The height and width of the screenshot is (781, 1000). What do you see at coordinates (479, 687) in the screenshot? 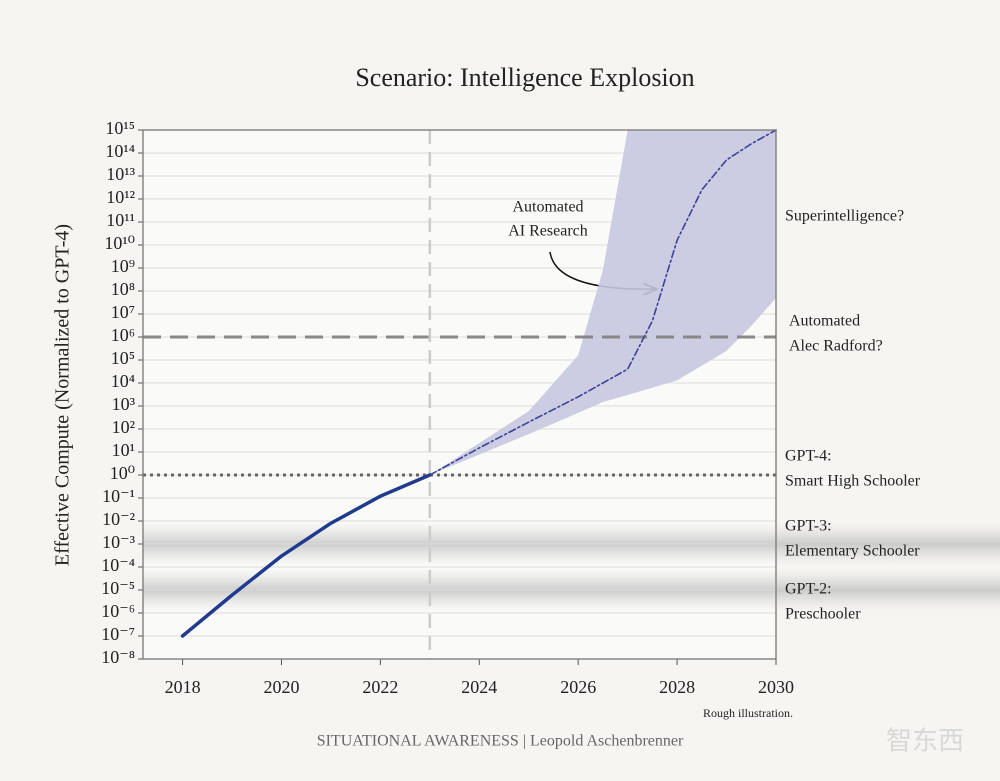
I see `x-tick-label: 2024` at bounding box center [479, 687].